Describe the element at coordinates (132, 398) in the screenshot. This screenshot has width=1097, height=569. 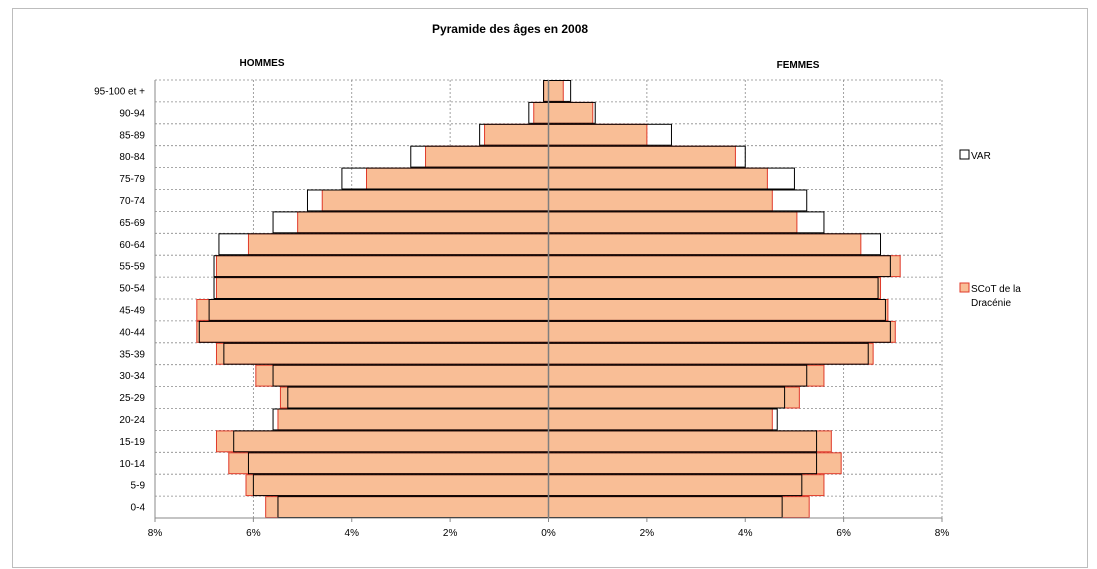
I see `age-group-label: 25-29` at that location.